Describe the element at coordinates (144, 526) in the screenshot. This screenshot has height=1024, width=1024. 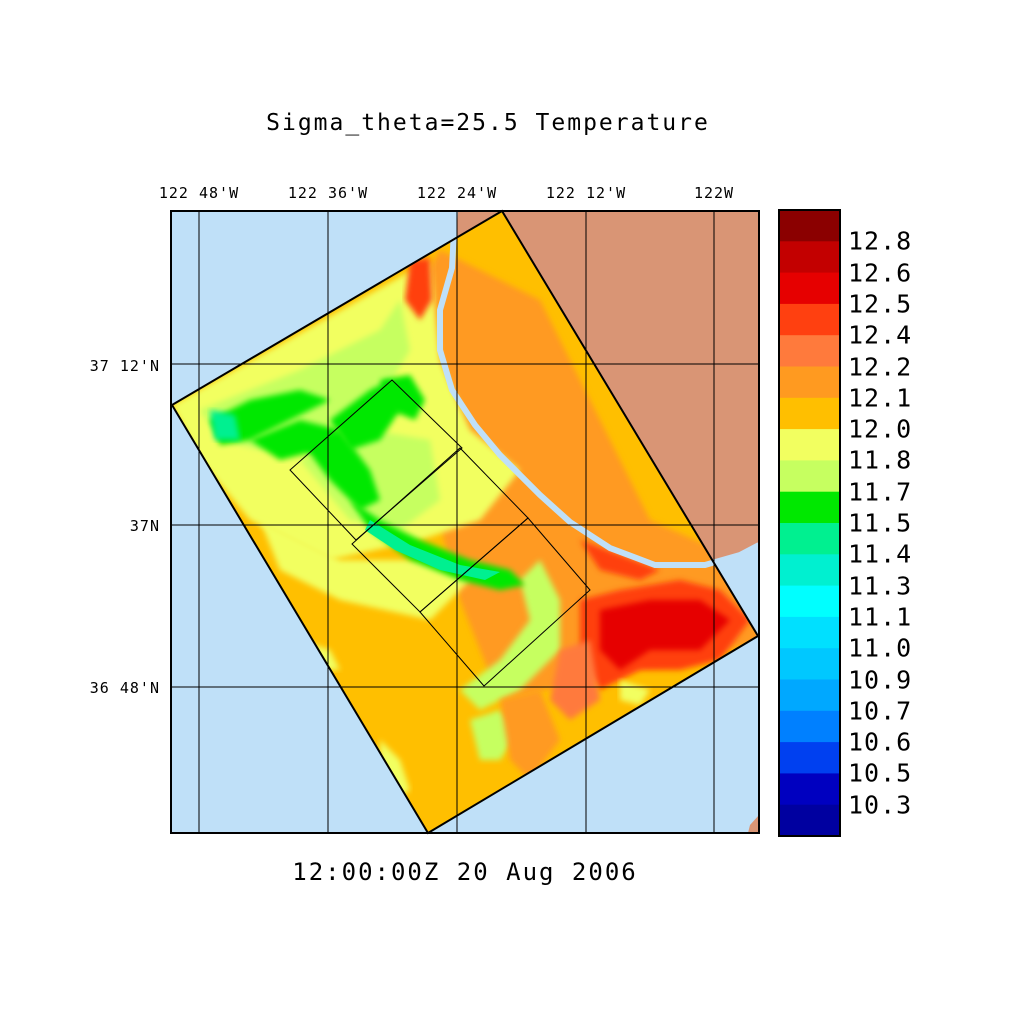
I see `lat-label-2: 37N` at that location.